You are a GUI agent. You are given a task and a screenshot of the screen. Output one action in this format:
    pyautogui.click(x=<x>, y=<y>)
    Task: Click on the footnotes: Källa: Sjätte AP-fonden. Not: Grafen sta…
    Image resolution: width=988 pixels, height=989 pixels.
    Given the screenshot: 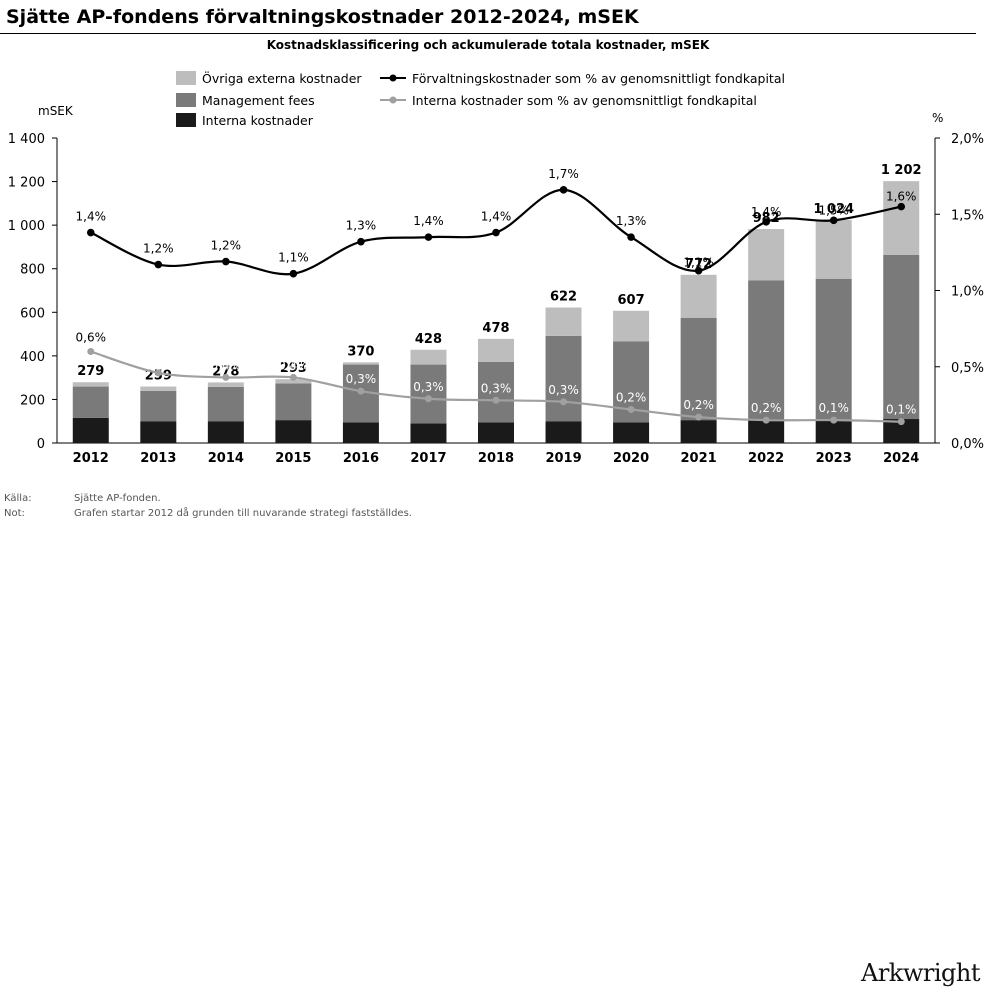 What is the action you would take?
    pyautogui.click(x=208, y=508)
    